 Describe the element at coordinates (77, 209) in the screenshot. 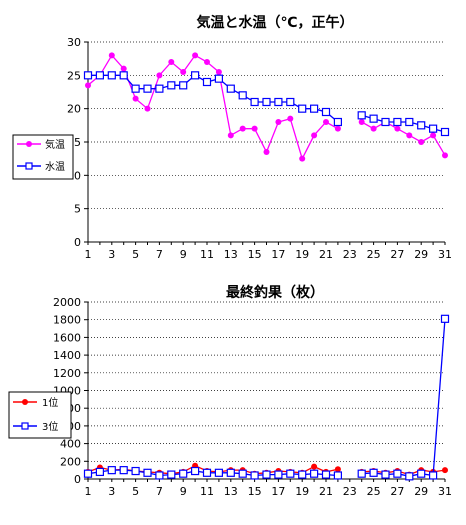

I see `y-tick-label: 5` at that location.